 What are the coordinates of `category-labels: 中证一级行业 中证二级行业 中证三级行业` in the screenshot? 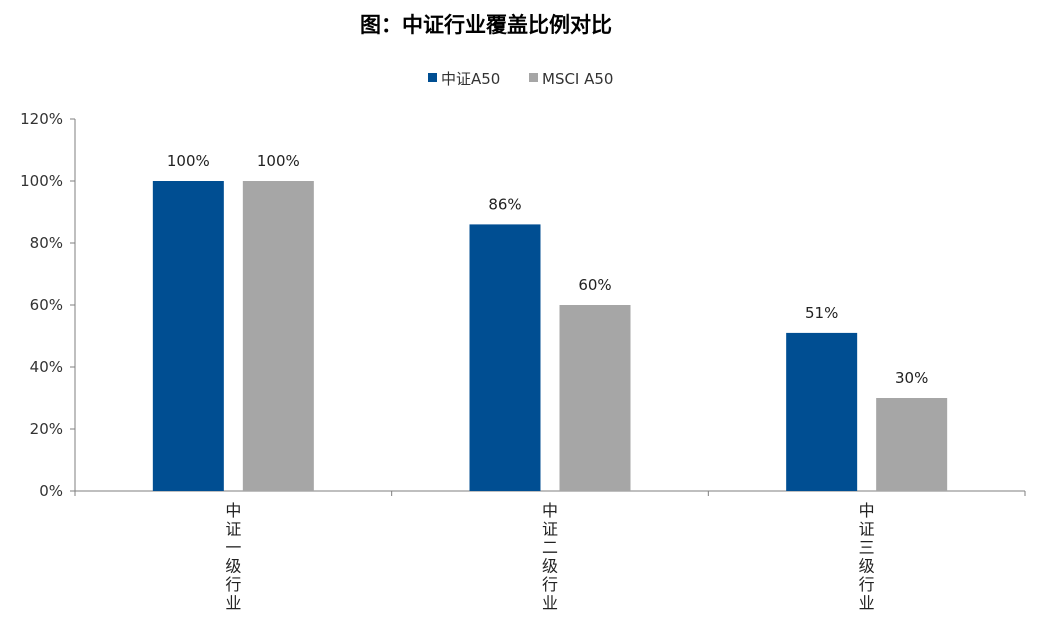 It's located at (549, 557).